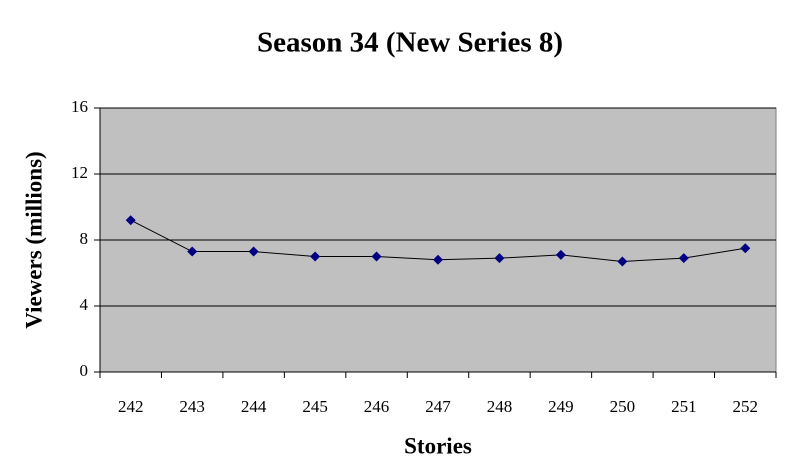 The height and width of the screenshot is (475, 811). What do you see at coordinates (438, 445) in the screenshot?
I see `x-axis-label: Stories` at bounding box center [438, 445].